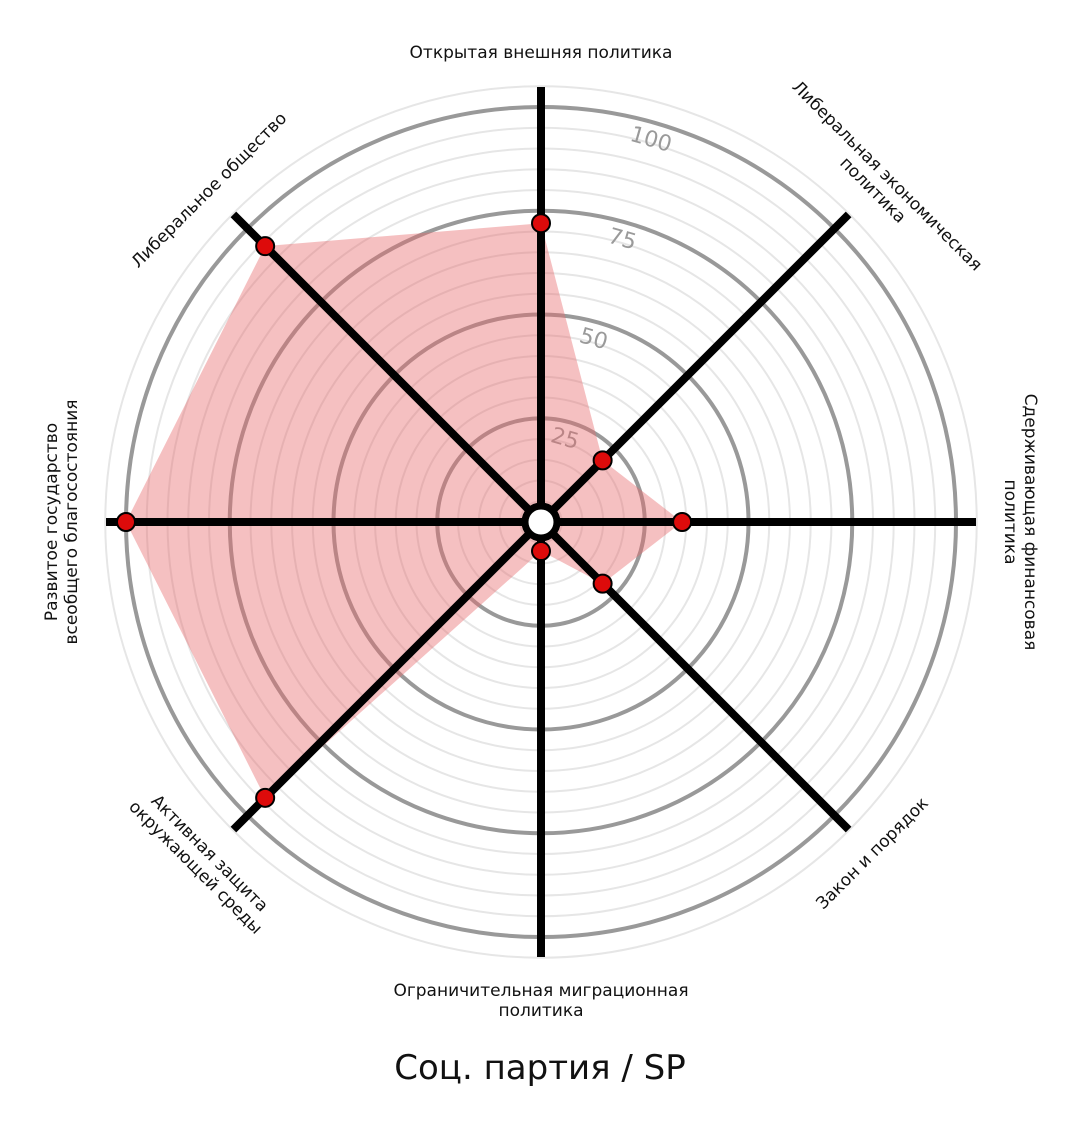 The height and width of the screenshot is (1123, 1080). What do you see at coordinates (540, 1068) in the screenshot?
I see `chart-title: Соц. партия / SP` at bounding box center [540, 1068].